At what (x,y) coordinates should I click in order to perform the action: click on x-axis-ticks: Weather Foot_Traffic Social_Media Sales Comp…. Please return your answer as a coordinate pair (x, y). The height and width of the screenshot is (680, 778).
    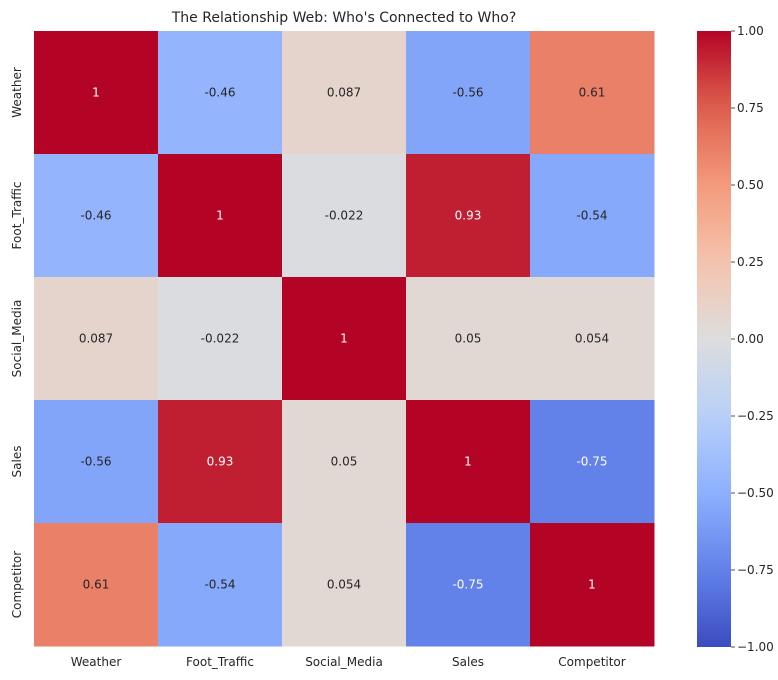
    Looking at the image, I should click on (348, 662).